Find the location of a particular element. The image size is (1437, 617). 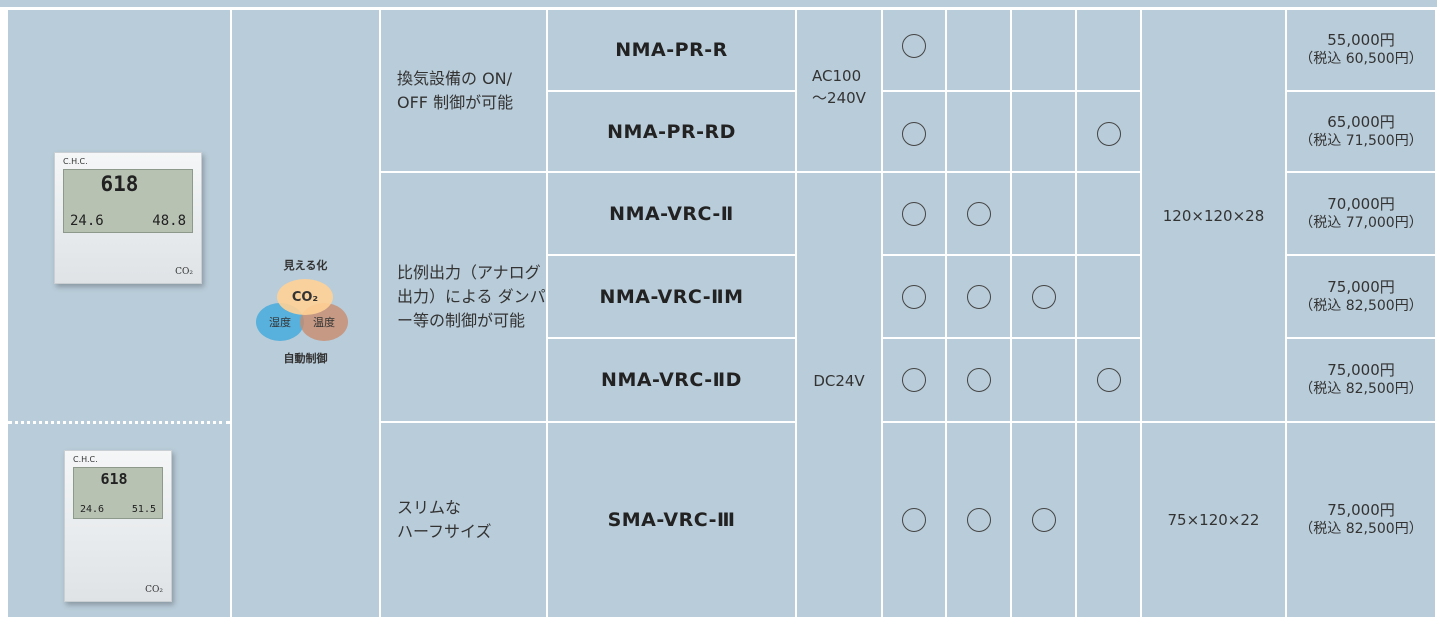

price: 70,000円 （税込 77,000円） is located at coordinates (1361, 213).